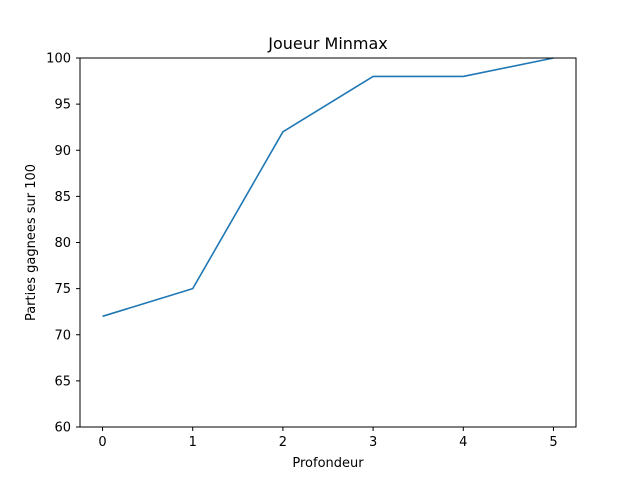  Describe the element at coordinates (62, 105) in the screenshot. I see `y-tick-label: 95` at that location.